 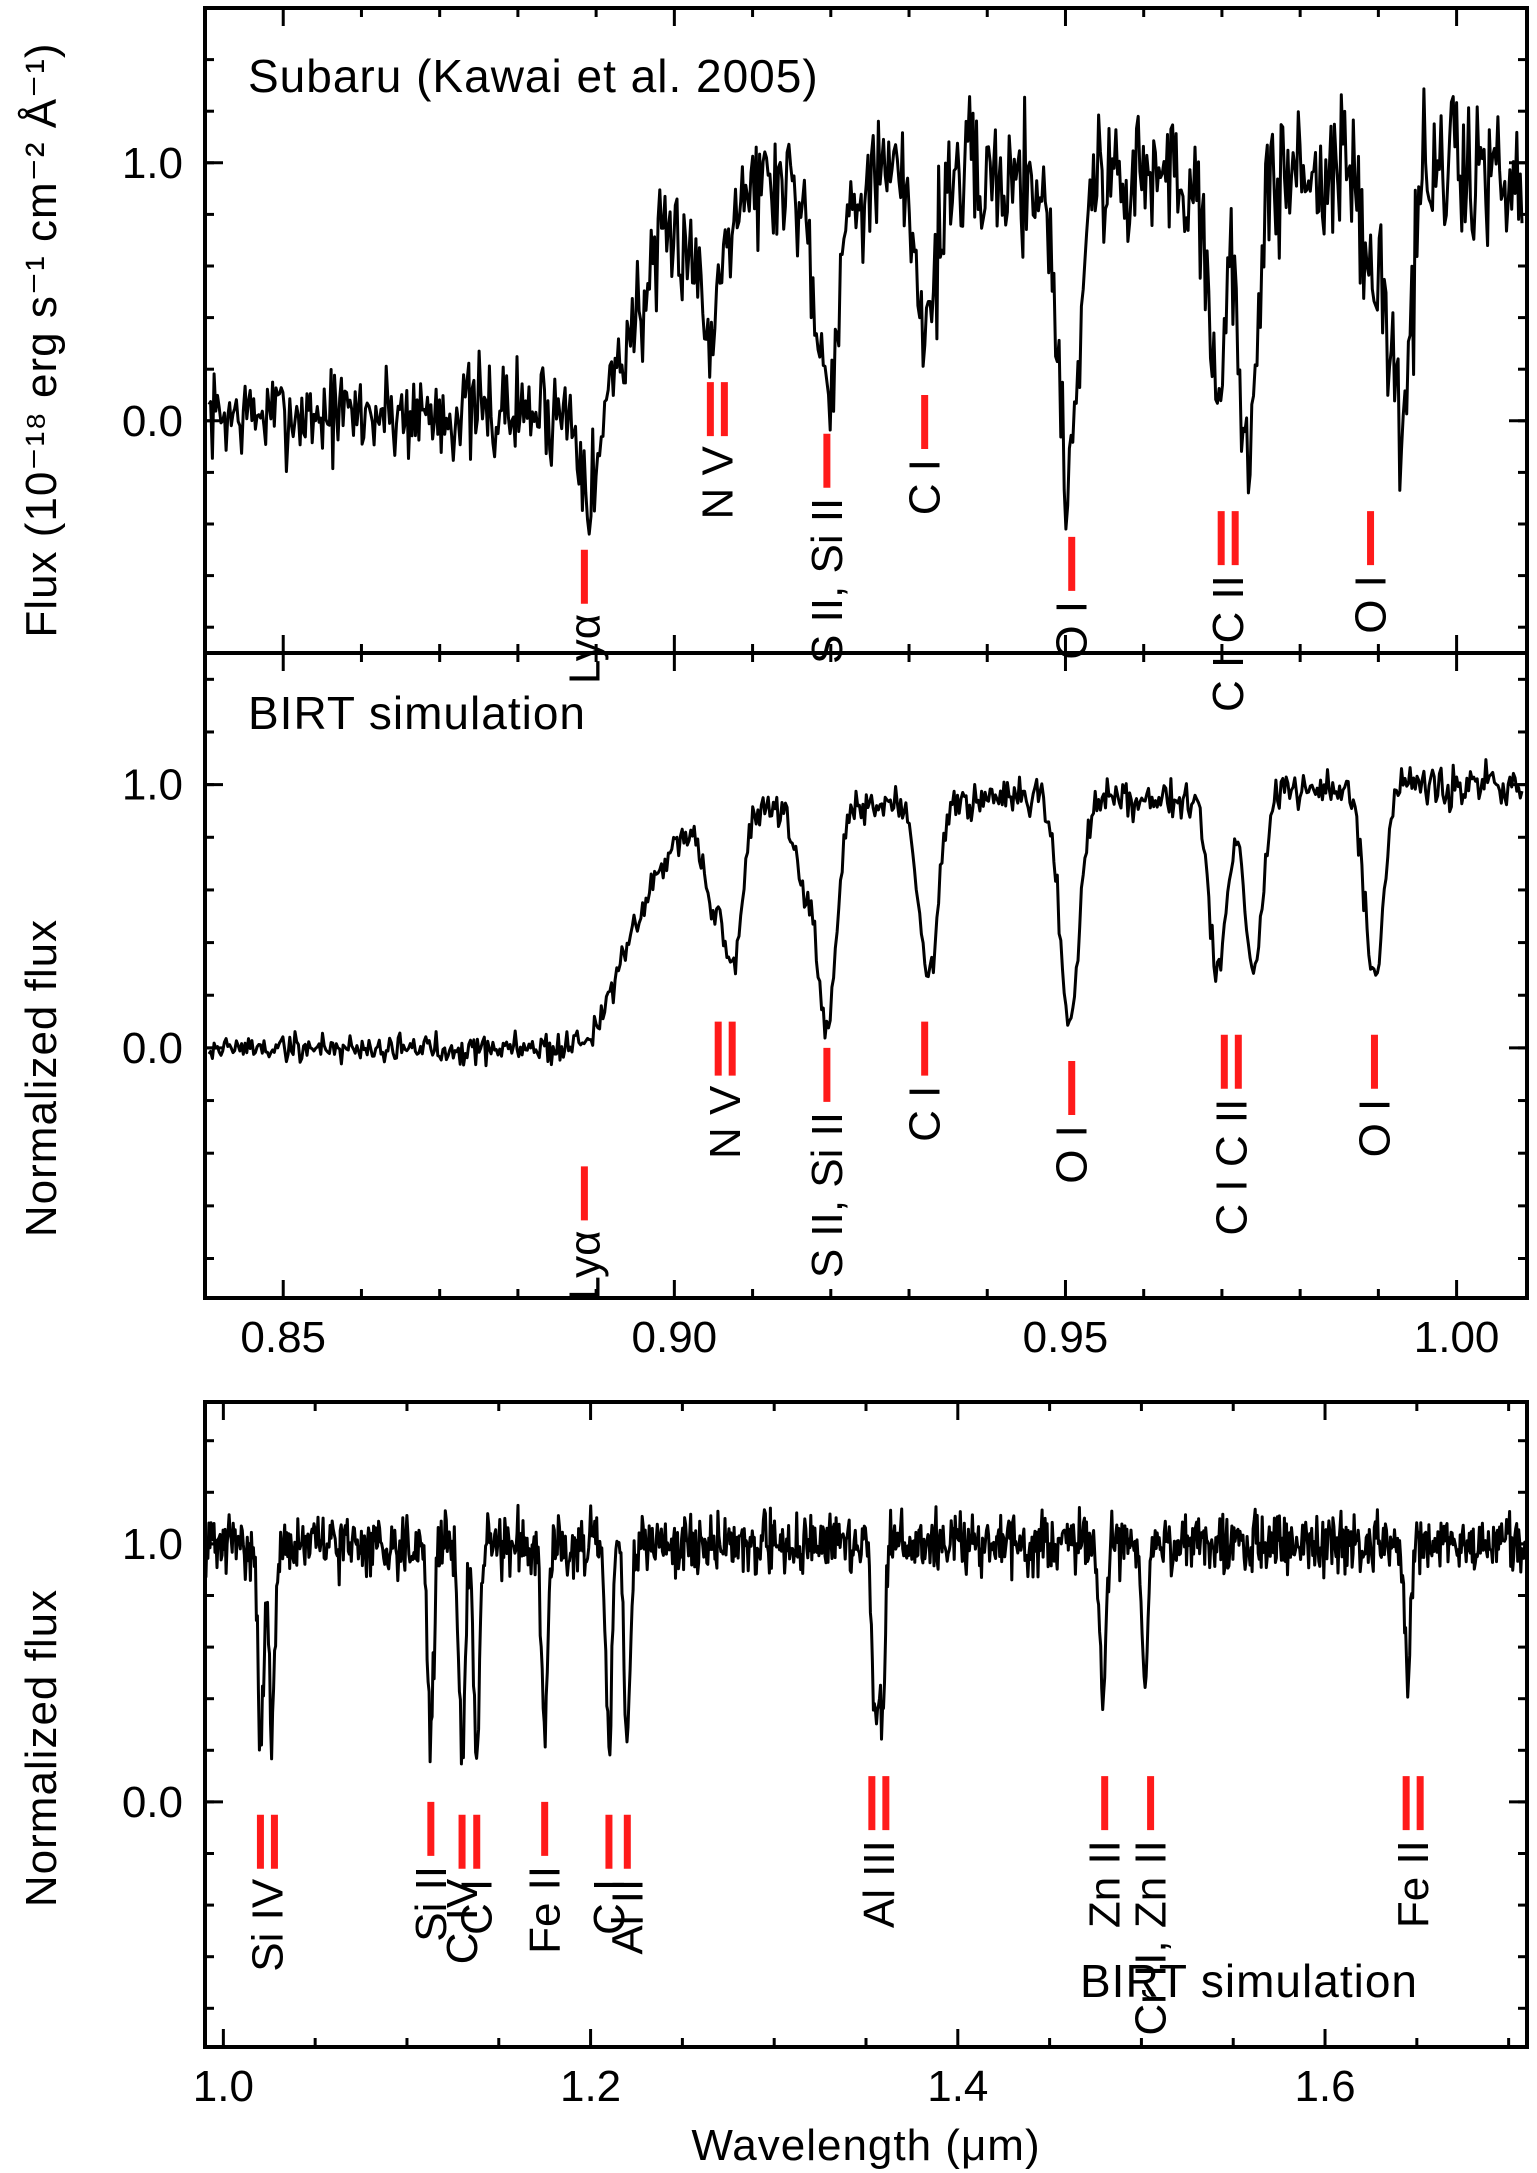 What do you see at coordinates (1457, 1337) in the screenshot?
I see `panel-2-x-tick-label: 1.00` at bounding box center [1457, 1337].